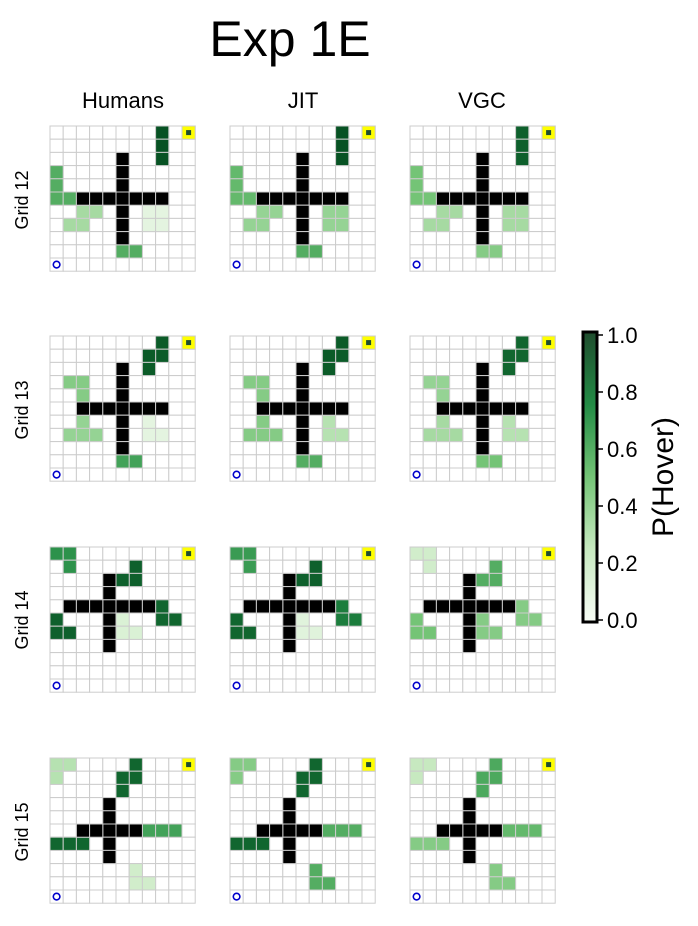  Describe the element at coordinates (56, 474) in the screenshot. I see `start-marker` at that location.